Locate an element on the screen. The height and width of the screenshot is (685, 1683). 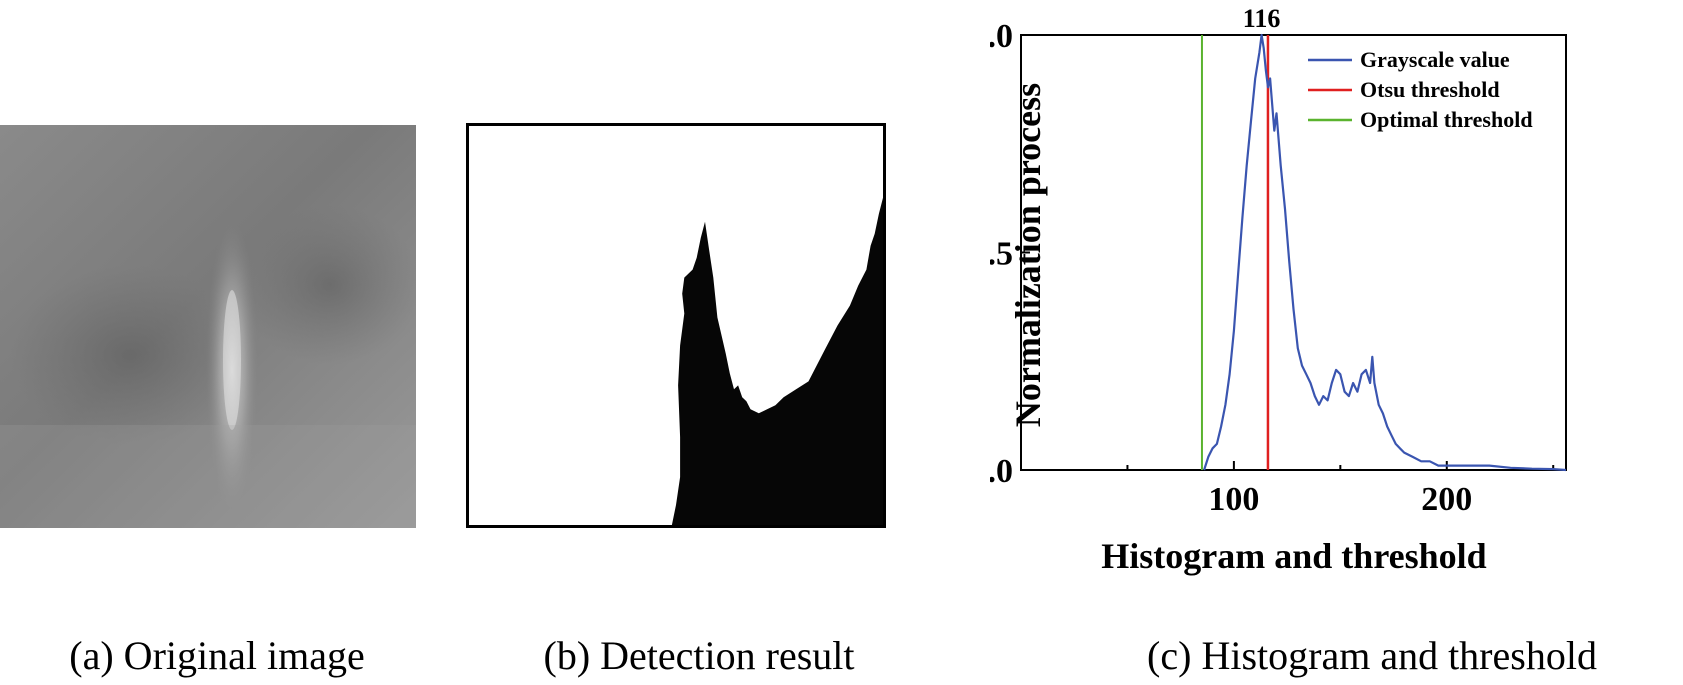
legend-label: Grayscale value is located at coordinates (1435, 59).